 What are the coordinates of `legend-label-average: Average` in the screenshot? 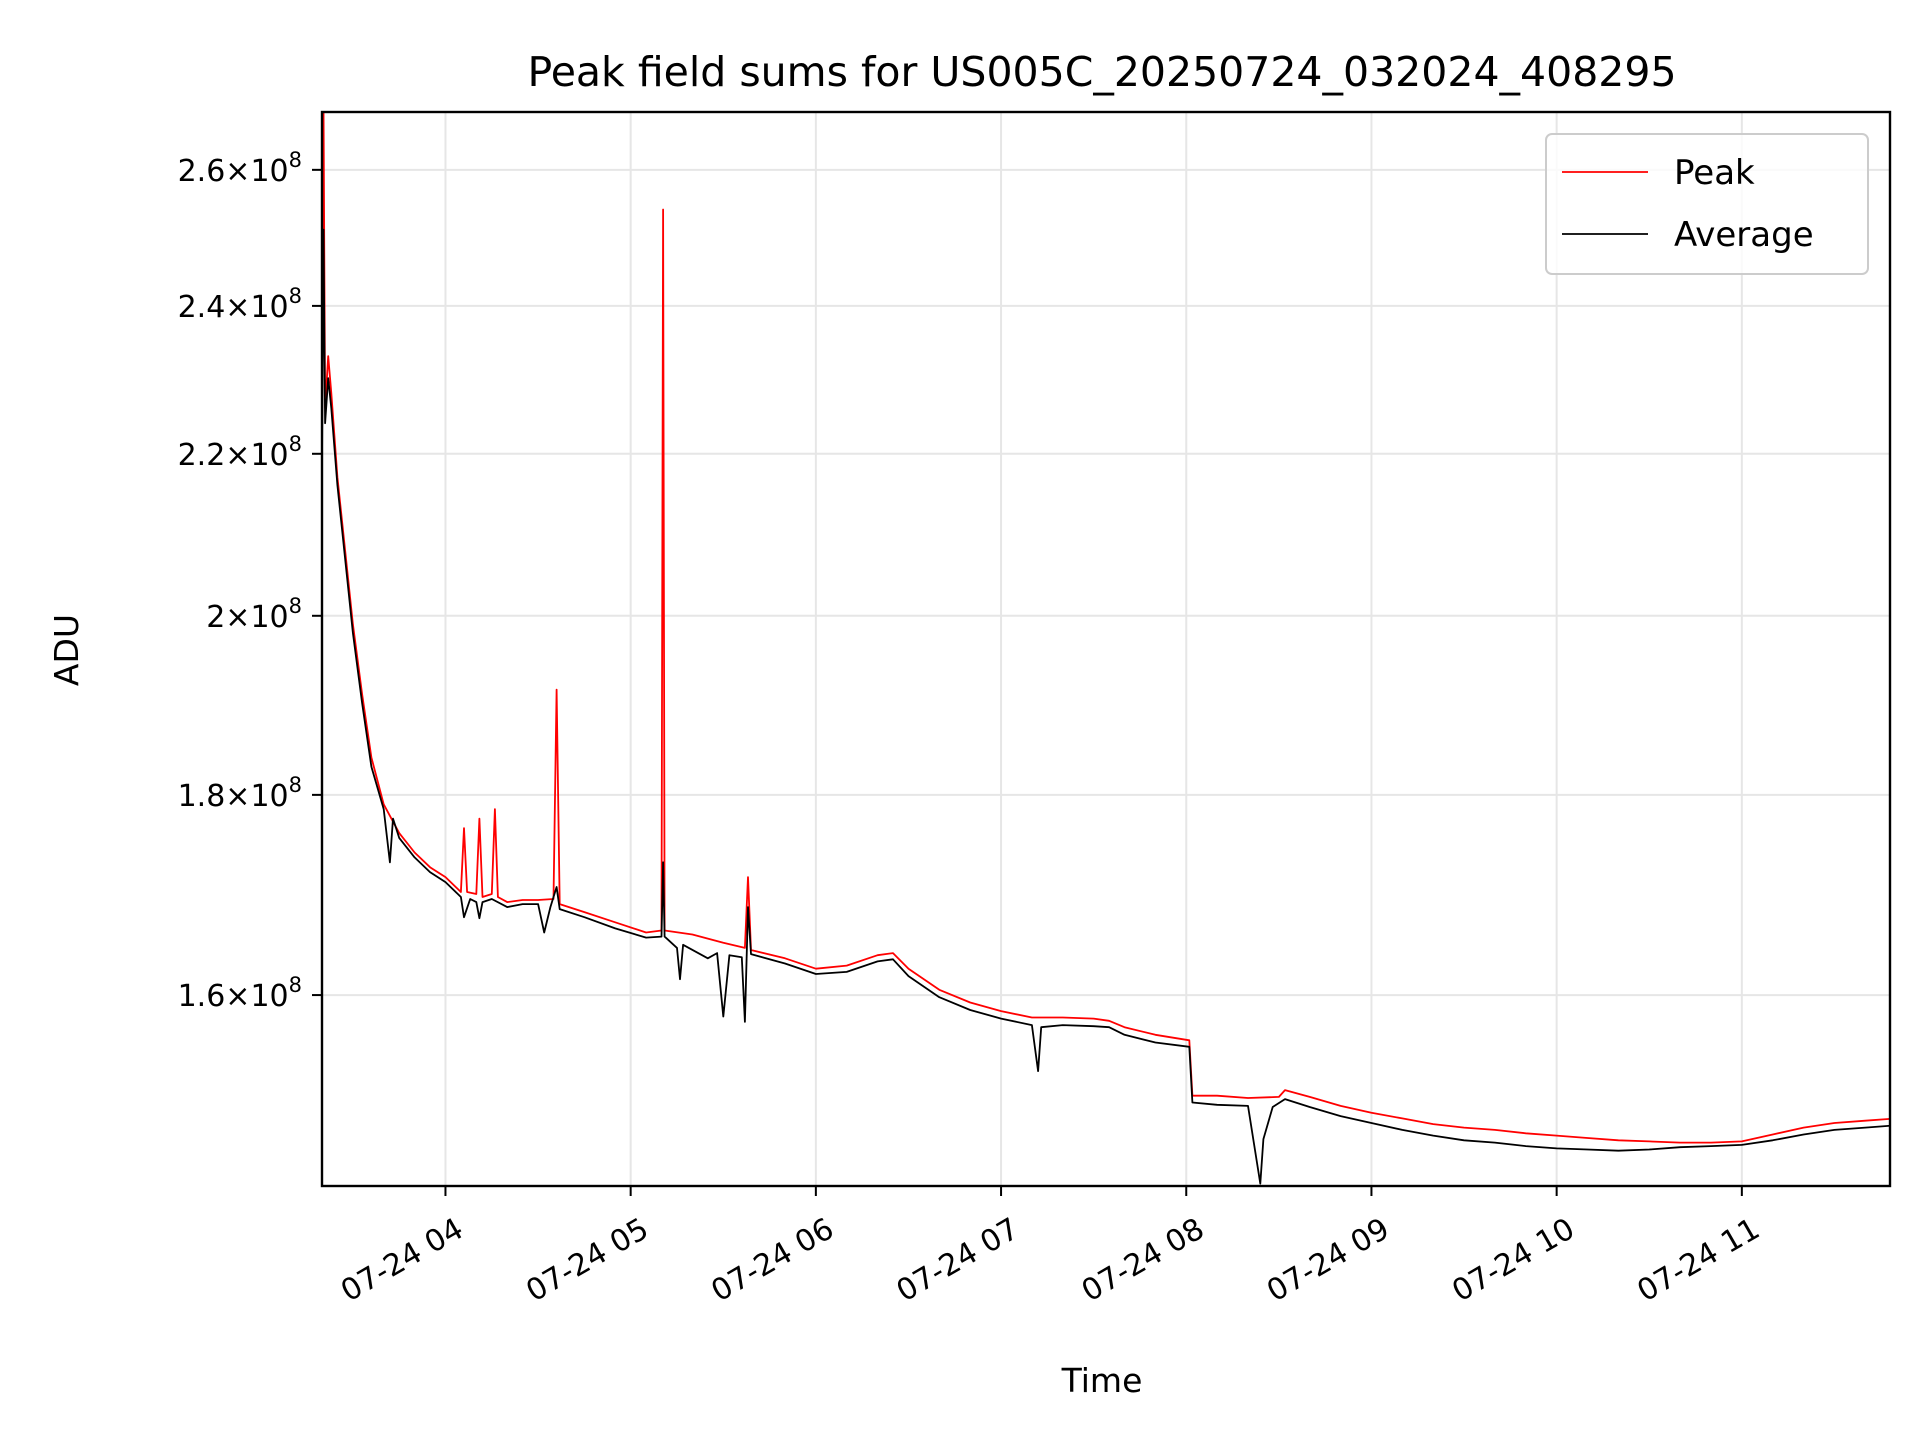 It's located at (1744, 235).